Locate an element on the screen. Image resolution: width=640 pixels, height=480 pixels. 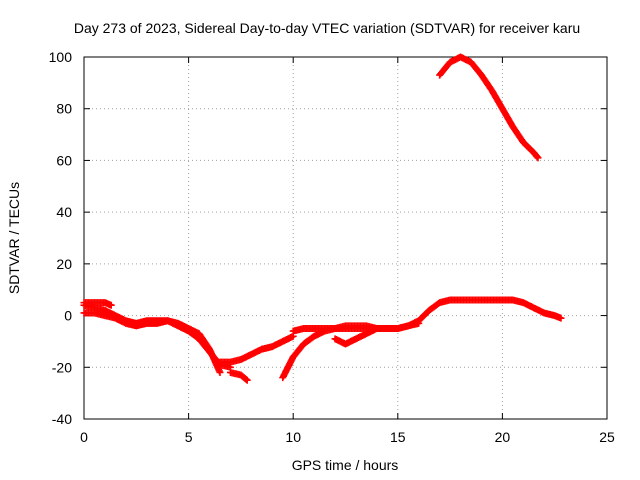
x-tick-label: 10 is located at coordinates (293, 437).